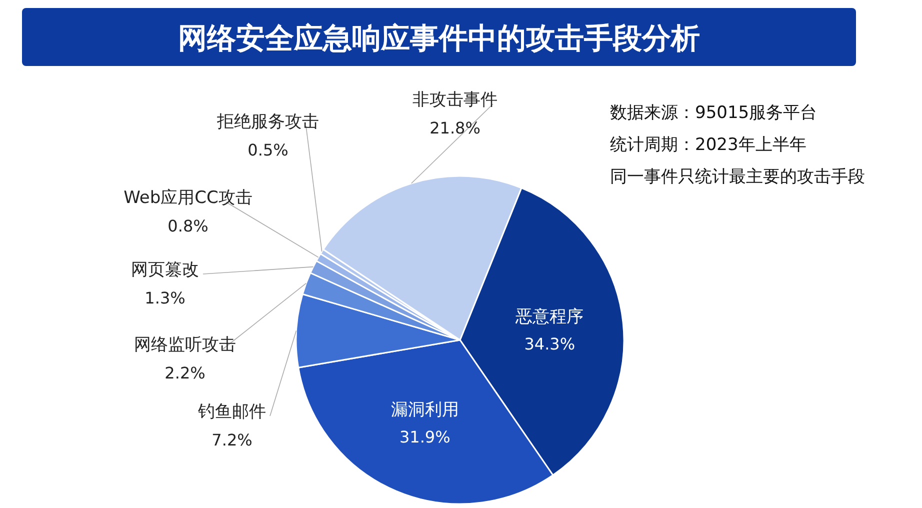  What do you see at coordinates (549, 317) in the screenshot?
I see `slice-label: 恶意程序` at bounding box center [549, 317].